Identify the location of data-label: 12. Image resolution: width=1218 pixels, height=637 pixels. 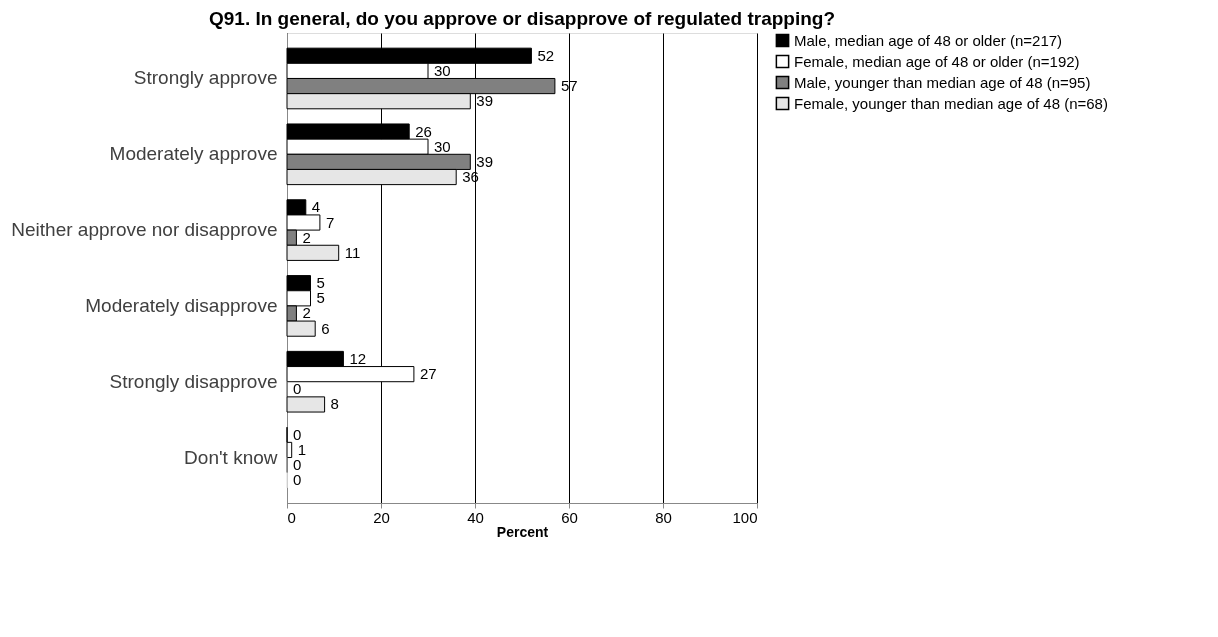
(358, 358).